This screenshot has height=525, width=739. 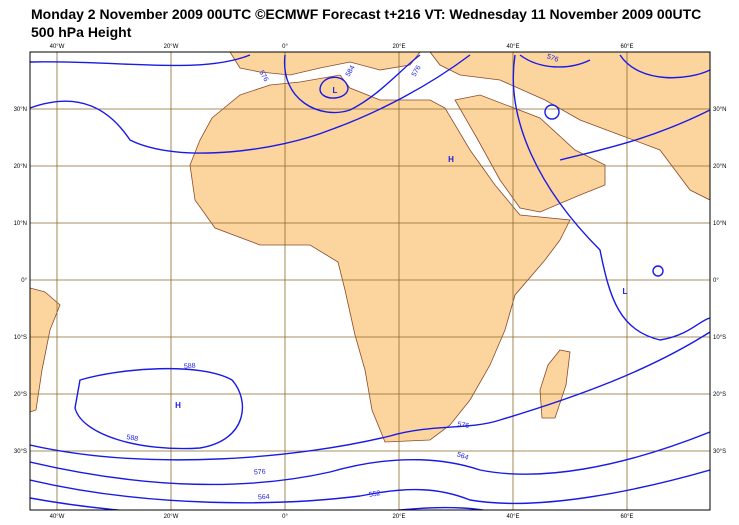 I want to click on madagascar, so click(x=555, y=384).